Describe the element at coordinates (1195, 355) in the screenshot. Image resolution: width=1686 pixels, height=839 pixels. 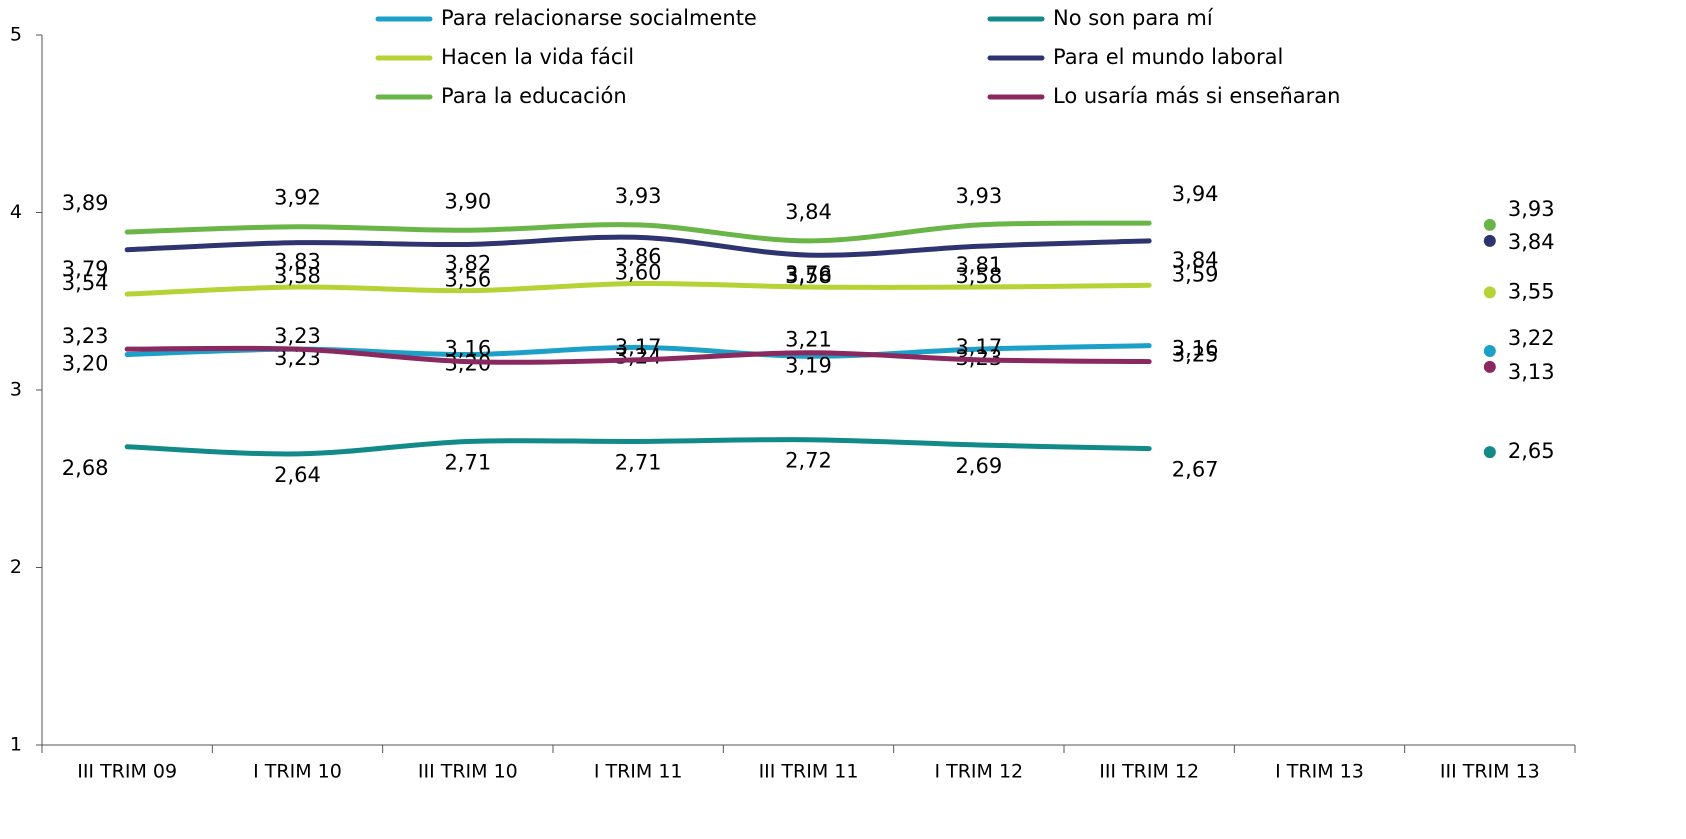
I see `data-label: 3,25` at that location.